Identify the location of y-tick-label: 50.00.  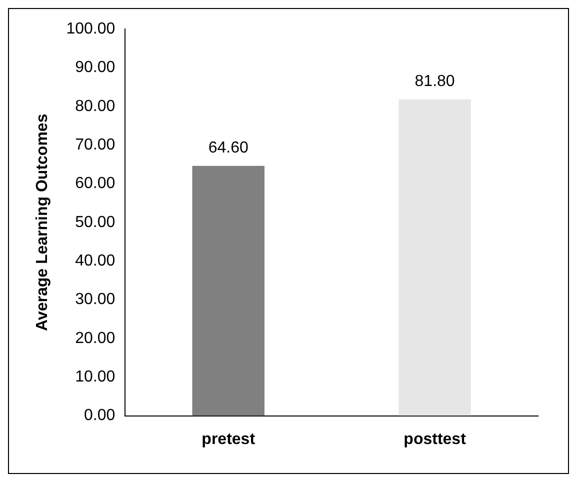
(95, 222).